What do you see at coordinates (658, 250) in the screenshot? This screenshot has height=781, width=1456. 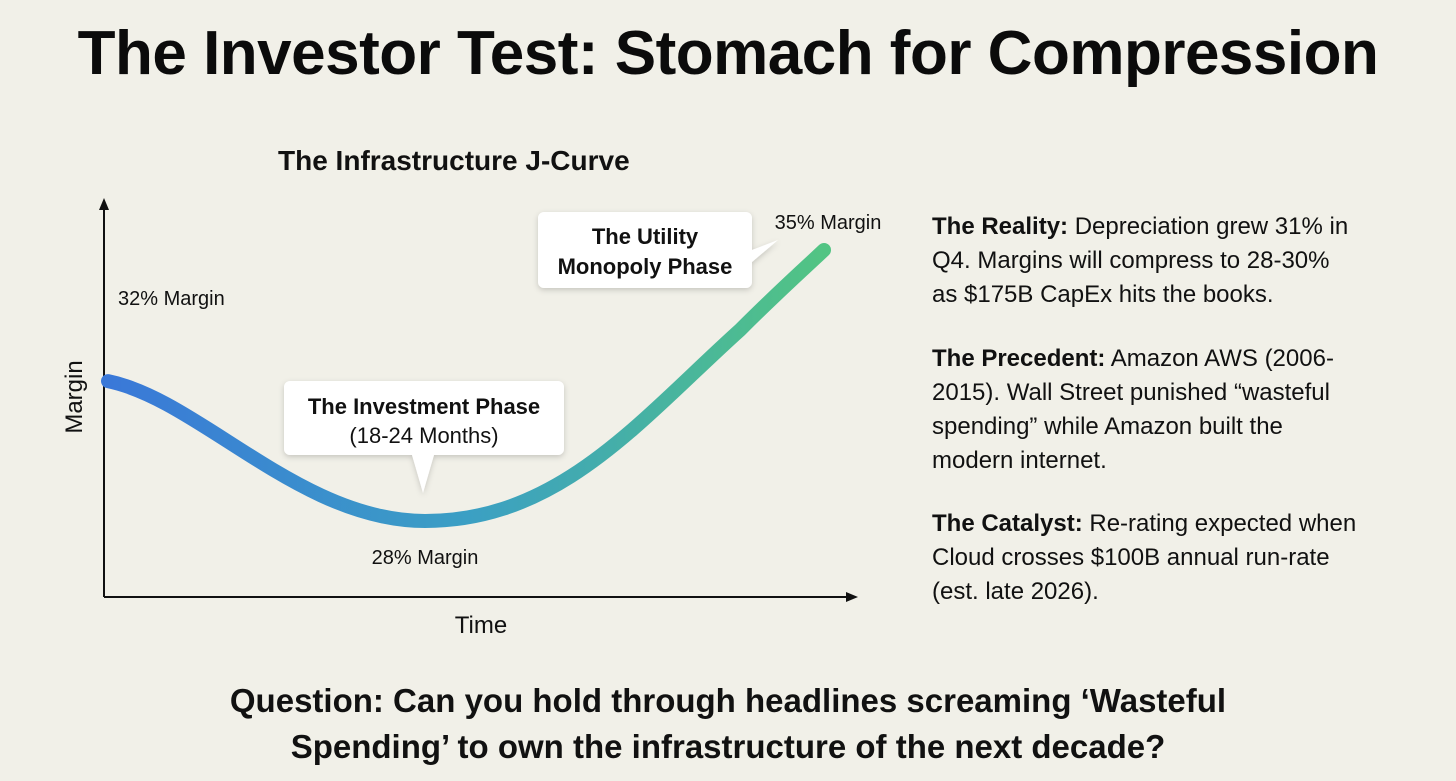 I see `utility-phase-callout` at bounding box center [658, 250].